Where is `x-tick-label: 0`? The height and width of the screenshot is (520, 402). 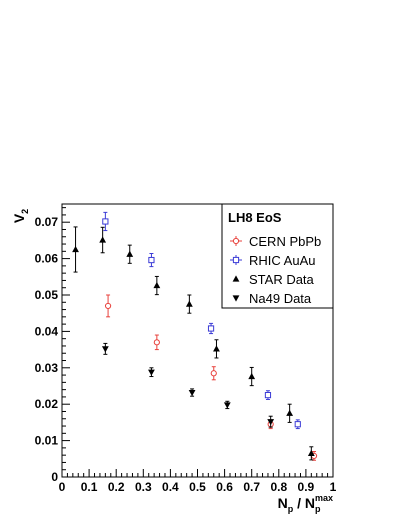 x-tick-label: 0 is located at coordinates (62, 487).